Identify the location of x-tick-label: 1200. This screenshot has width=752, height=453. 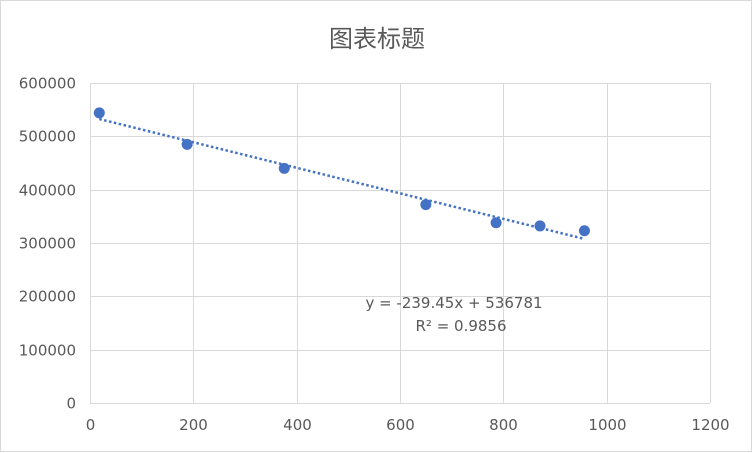
(710, 425).